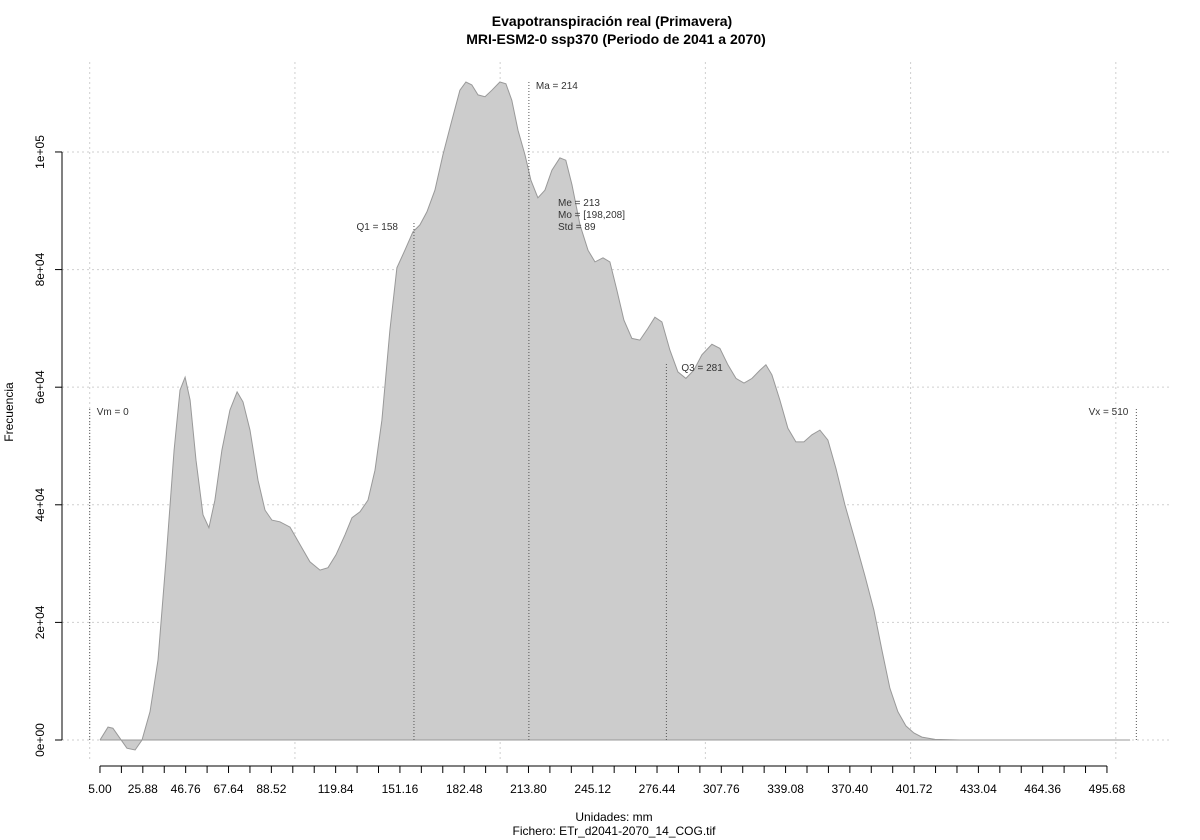 Image resolution: width=1200 pixels, height=840 pixels. I want to click on x-tick-label: 67.64, so click(229, 789).